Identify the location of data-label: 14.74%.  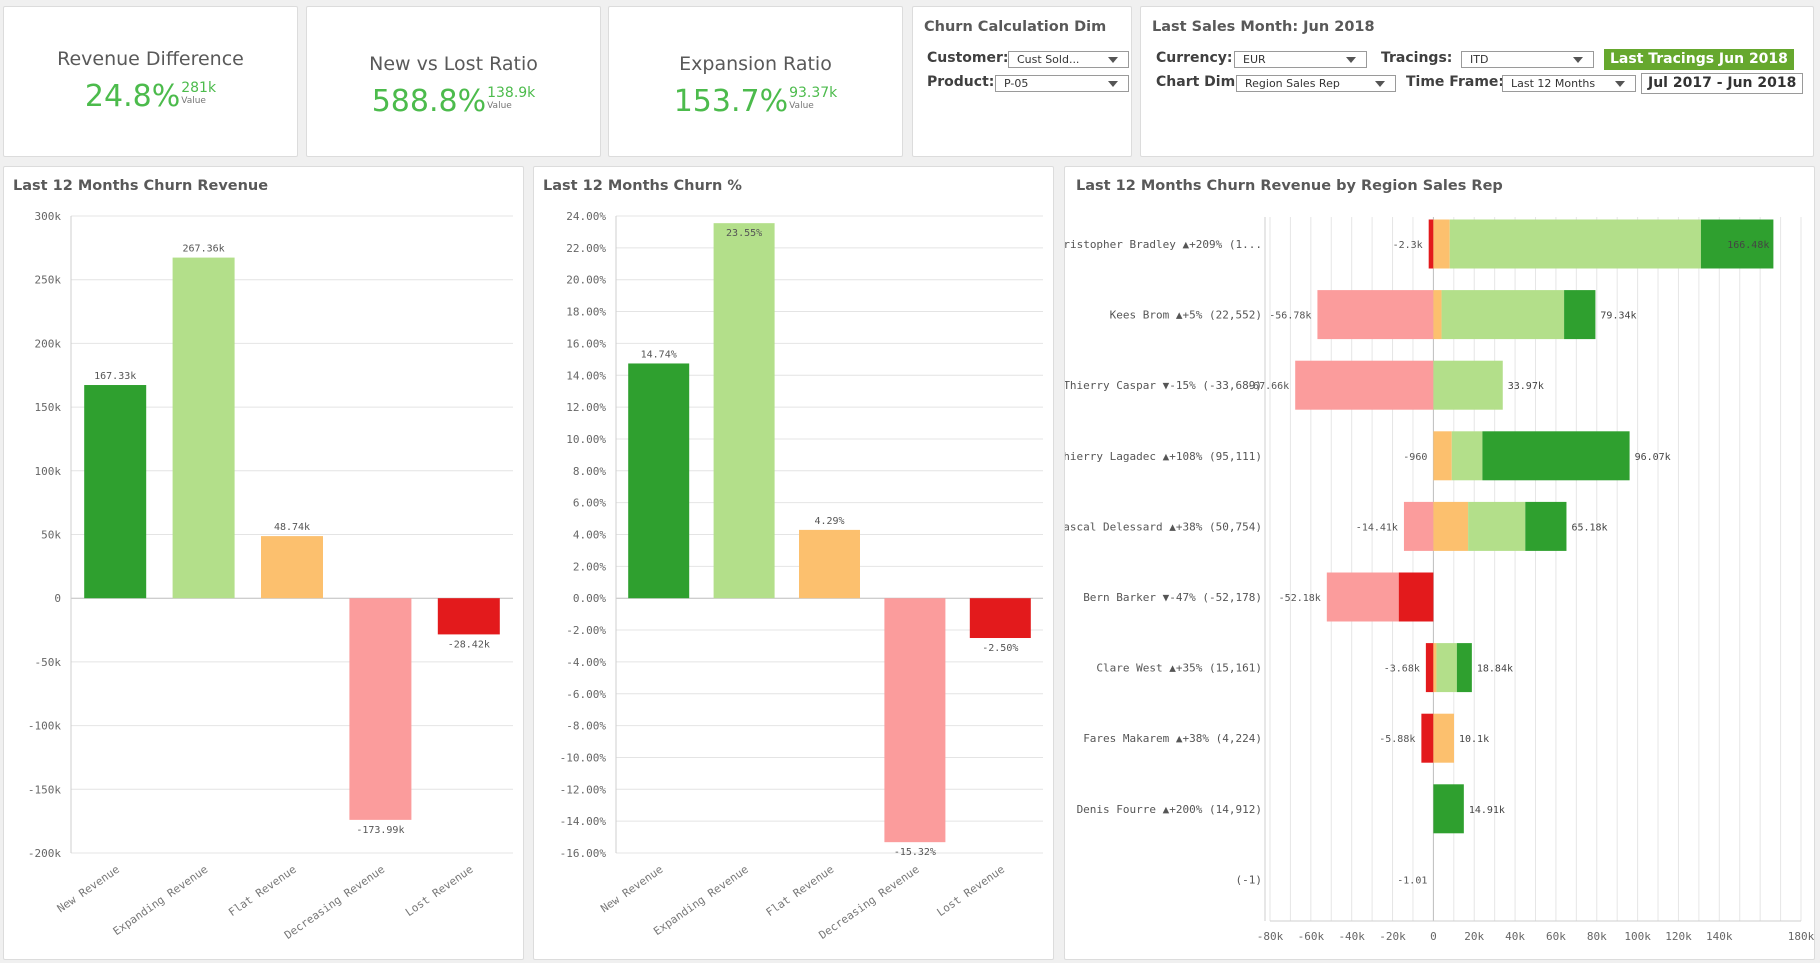
(659, 354).